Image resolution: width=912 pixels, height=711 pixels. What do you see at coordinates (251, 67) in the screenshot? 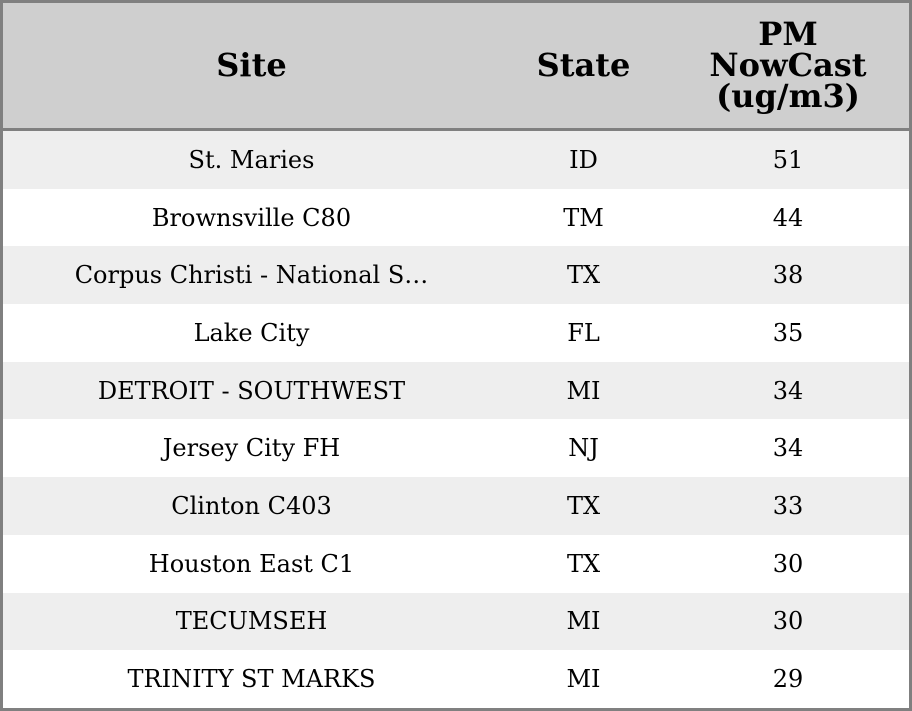
I see `header-site: Site` at bounding box center [251, 67].